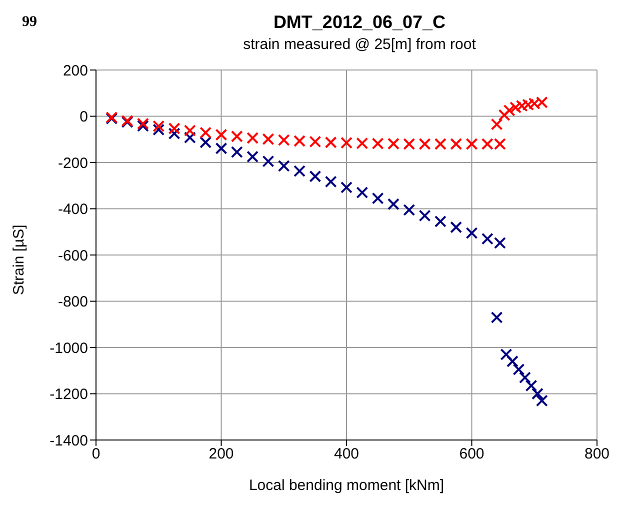  What do you see at coordinates (359, 22) in the screenshot?
I see `chart-title: DMT_2012_06_07_C` at bounding box center [359, 22].